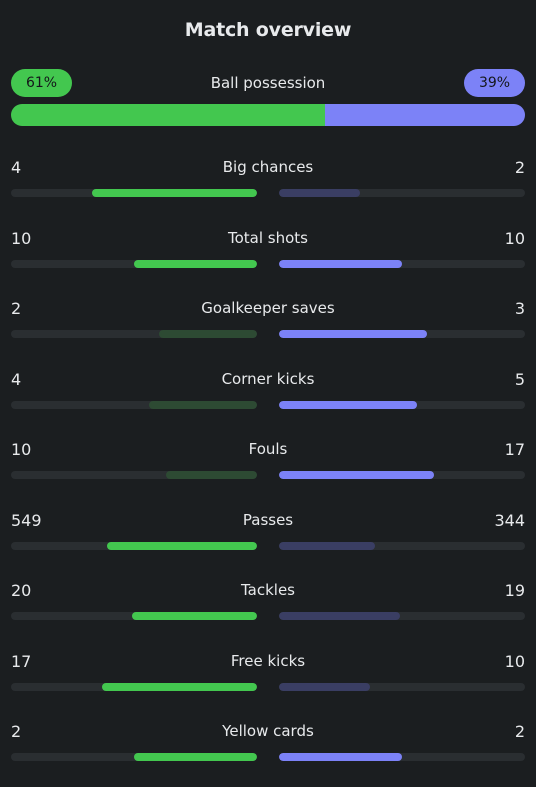 The image size is (536, 787). What do you see at coordinates (268, 751) in the screenshot?
I see `stat-row-yellow-cards: 2 Yellow cards 2` at bounding box center [268, 751].